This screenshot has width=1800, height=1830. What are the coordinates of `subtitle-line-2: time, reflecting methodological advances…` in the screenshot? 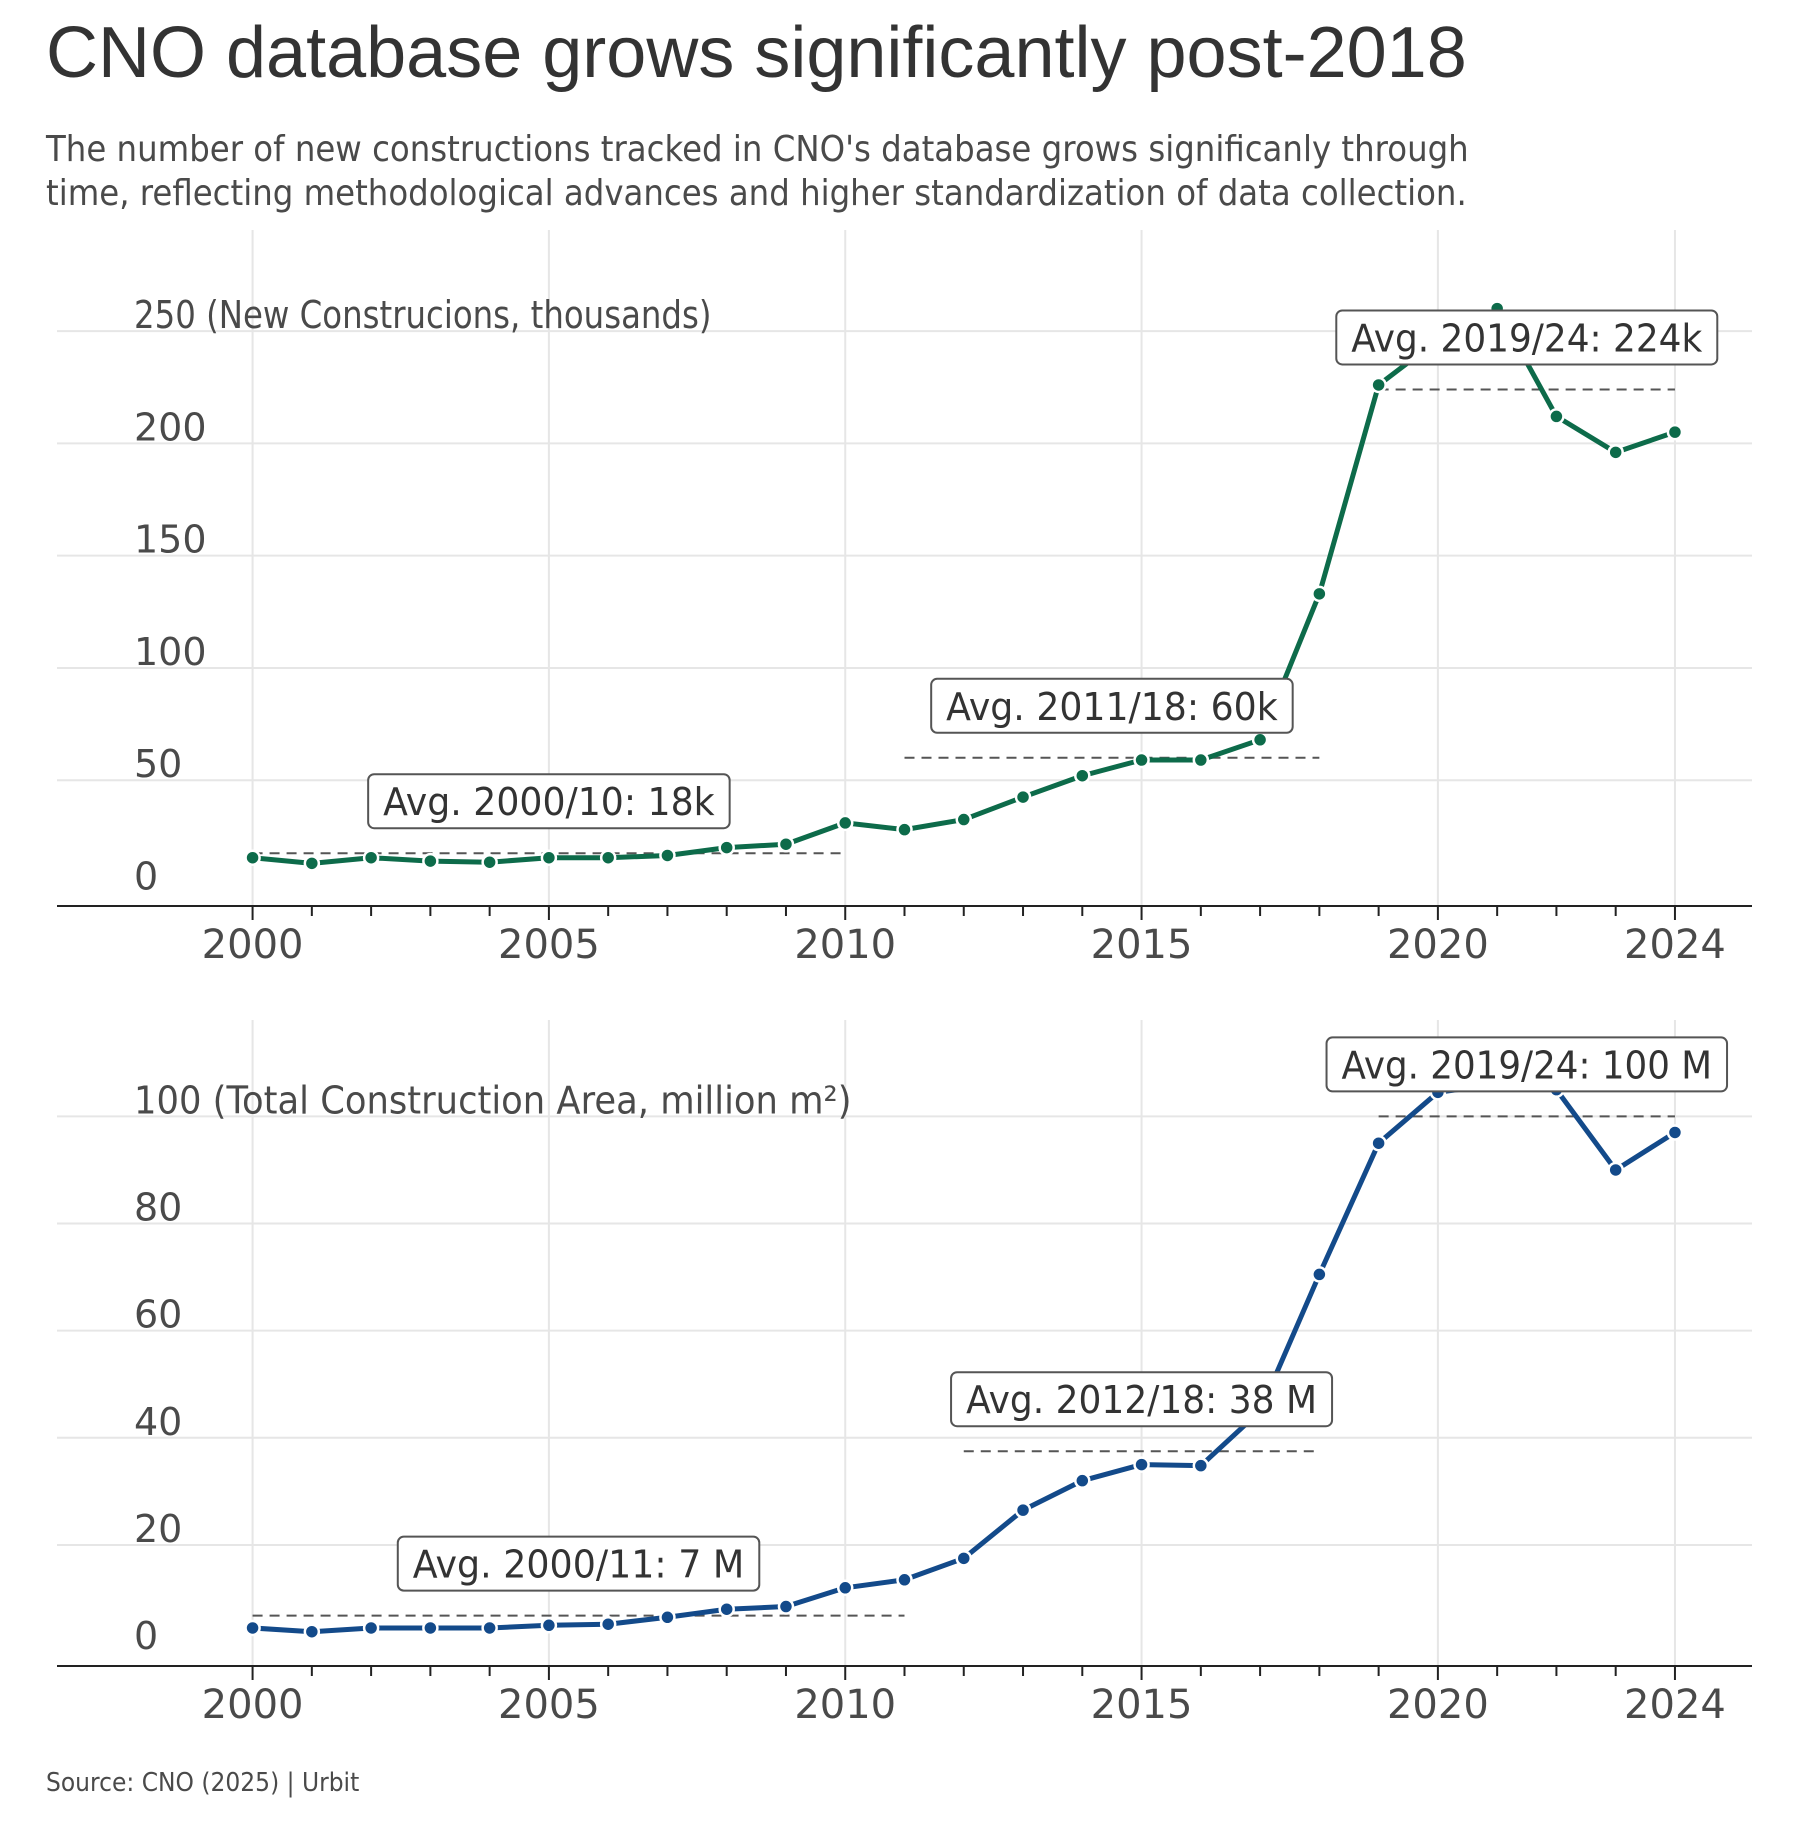 It's located at (756, 193).